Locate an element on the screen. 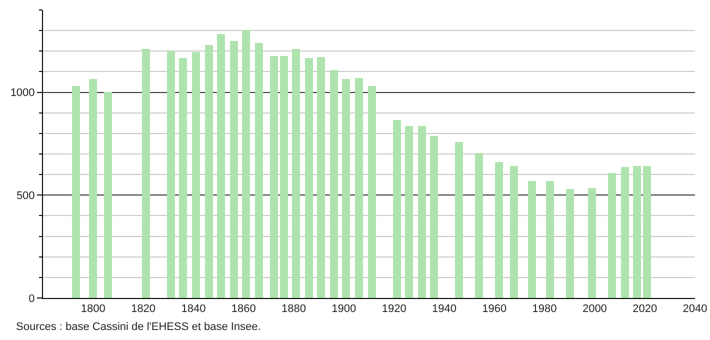  x-tick-label: 2040 is located at coordinates (695, 309).